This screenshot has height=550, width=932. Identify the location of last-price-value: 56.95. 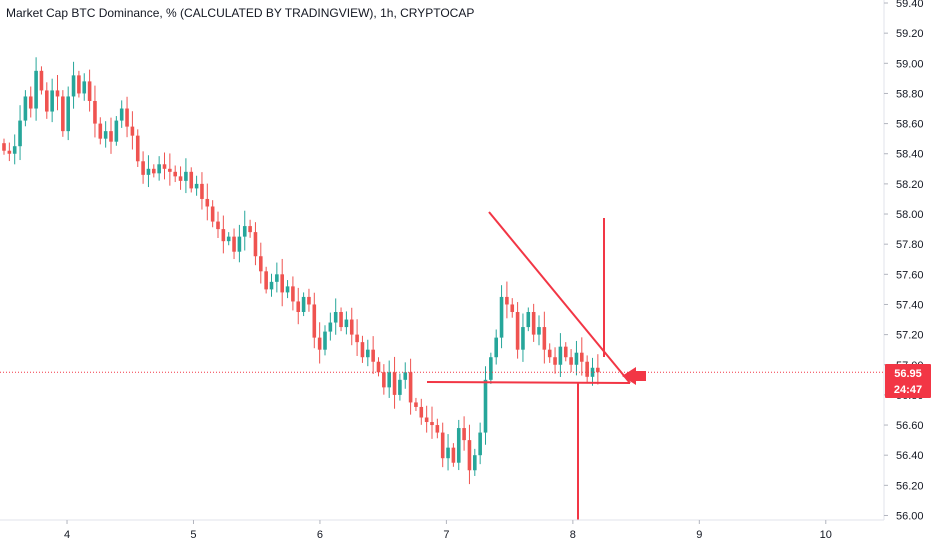
(908, 374).